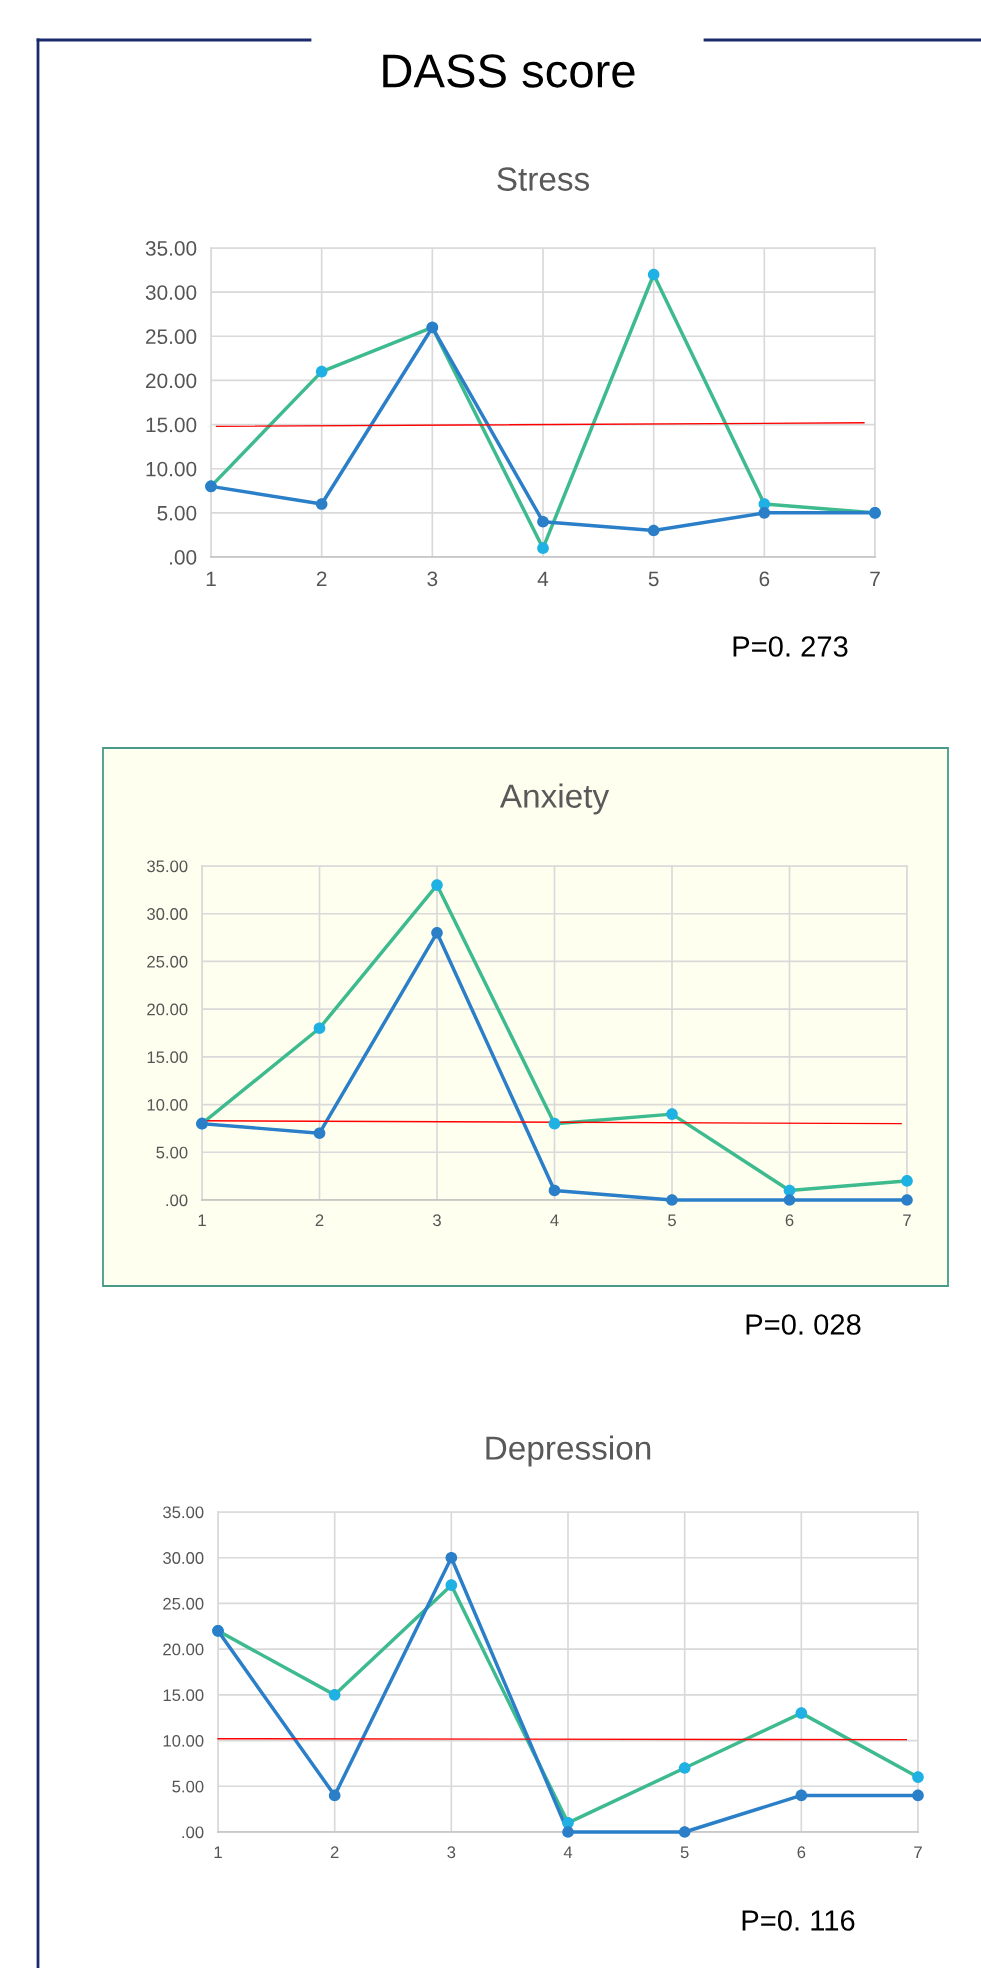 This screenshot has height=1968, width=981. I want to click on text: DASS score, so click(509, 71).